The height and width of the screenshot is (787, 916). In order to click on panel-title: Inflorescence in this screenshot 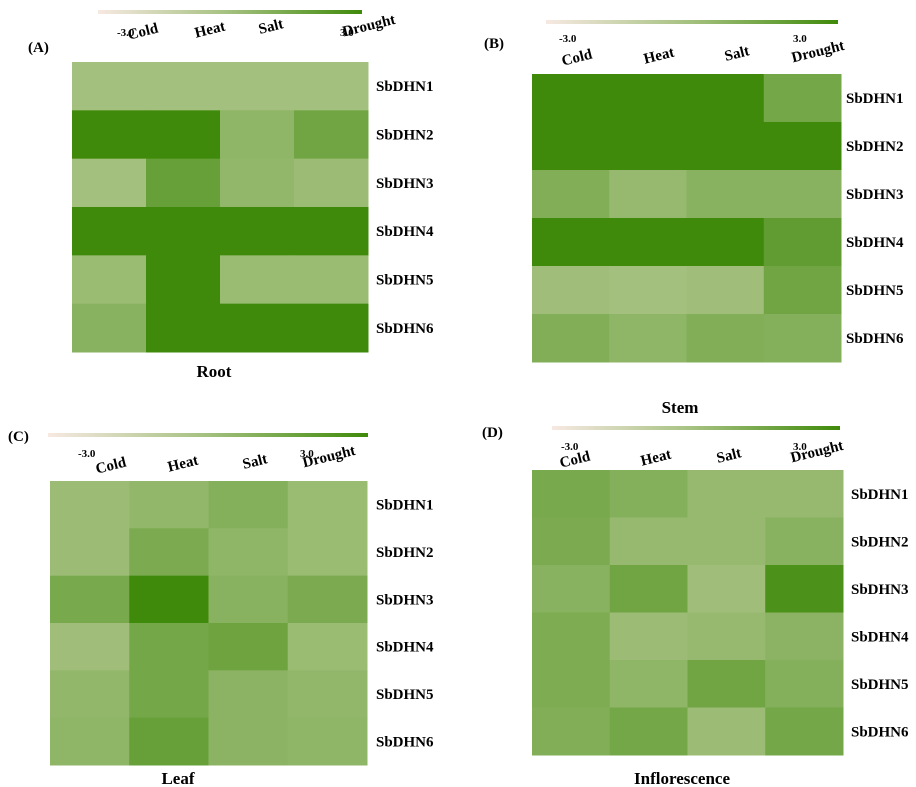, I will do `click(682, 778)`.